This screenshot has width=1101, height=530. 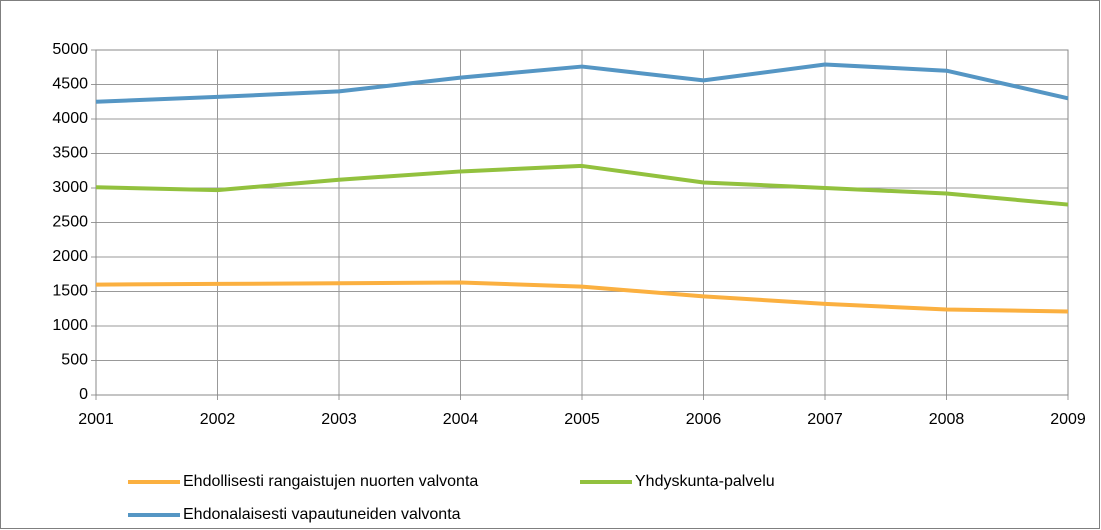 What do you see at coordinates (947, 419) in the screenshot?
I see `x-tick-label: 2008` at bounding box center [947, 419].